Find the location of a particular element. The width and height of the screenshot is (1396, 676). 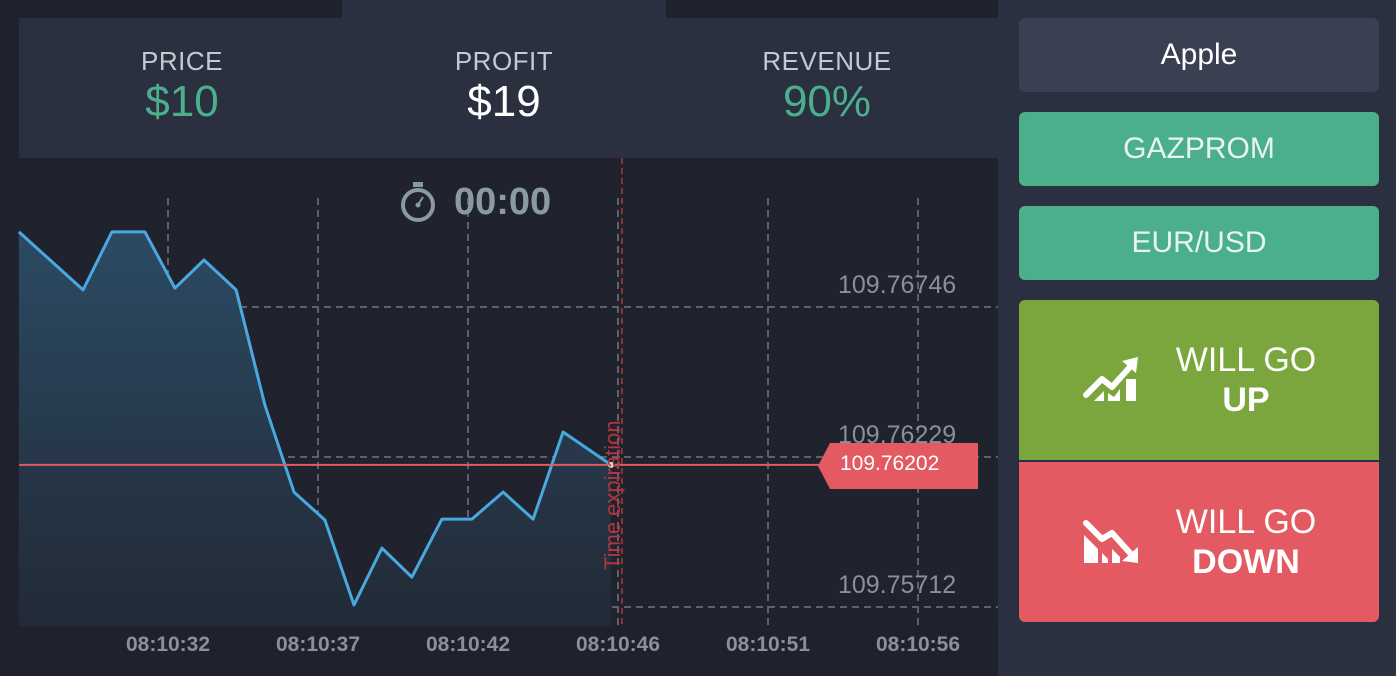

profit-label: PROFIT is located at coordinates (504, 61).